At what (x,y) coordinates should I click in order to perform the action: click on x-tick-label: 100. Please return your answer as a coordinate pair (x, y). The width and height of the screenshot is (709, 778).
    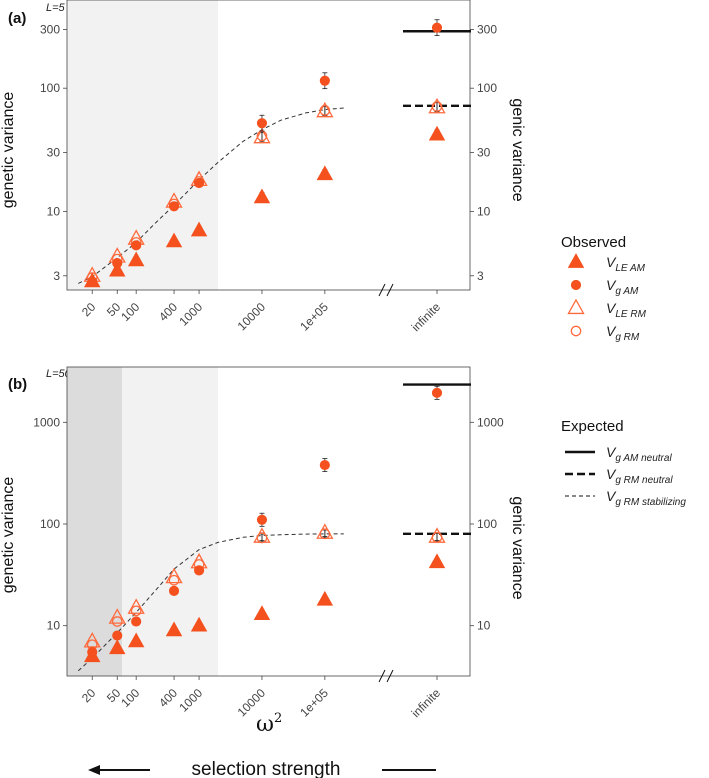
    Looking at the image, I should click on (130, 312).